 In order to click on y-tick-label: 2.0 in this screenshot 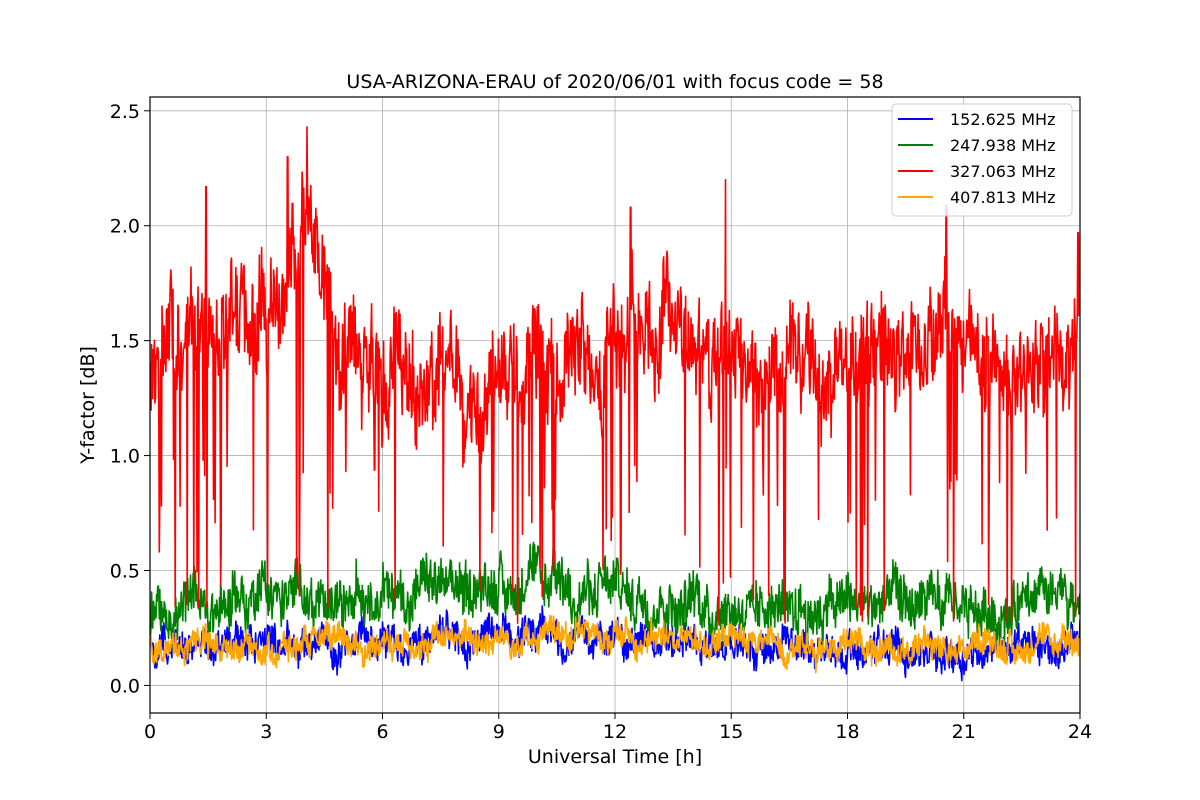, I will do `click(125, 227)`.